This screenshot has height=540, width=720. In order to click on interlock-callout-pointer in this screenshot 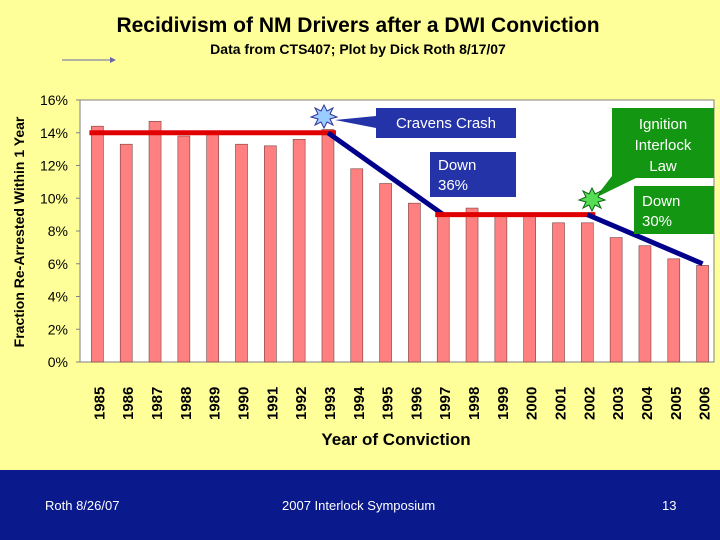, I will do `click(617, 187)`.